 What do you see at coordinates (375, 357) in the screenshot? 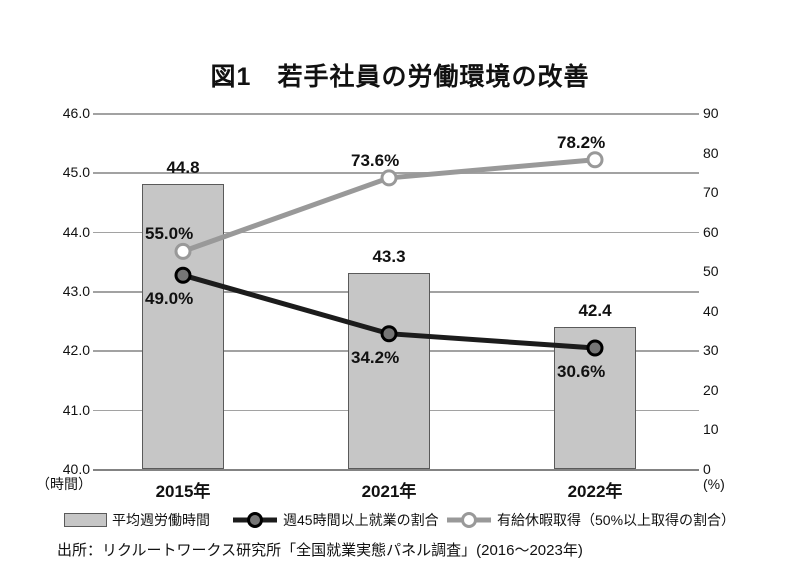
I see `line-value-label: 34.2%` at bounding box center [375, 357].